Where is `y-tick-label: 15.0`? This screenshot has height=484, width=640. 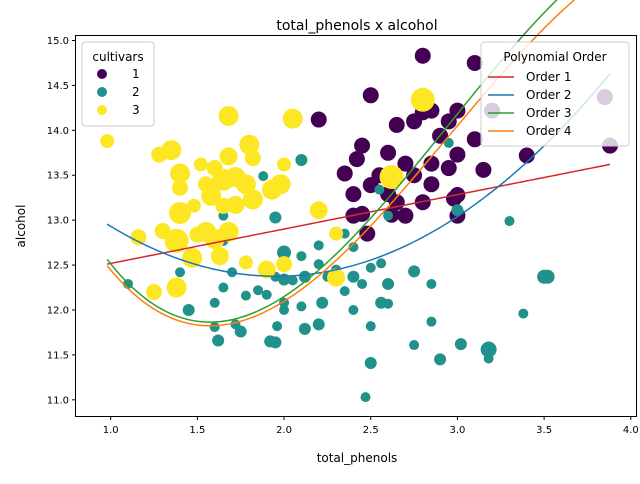 y-tick-label: 15.0 is located at coordinates (58, 41).